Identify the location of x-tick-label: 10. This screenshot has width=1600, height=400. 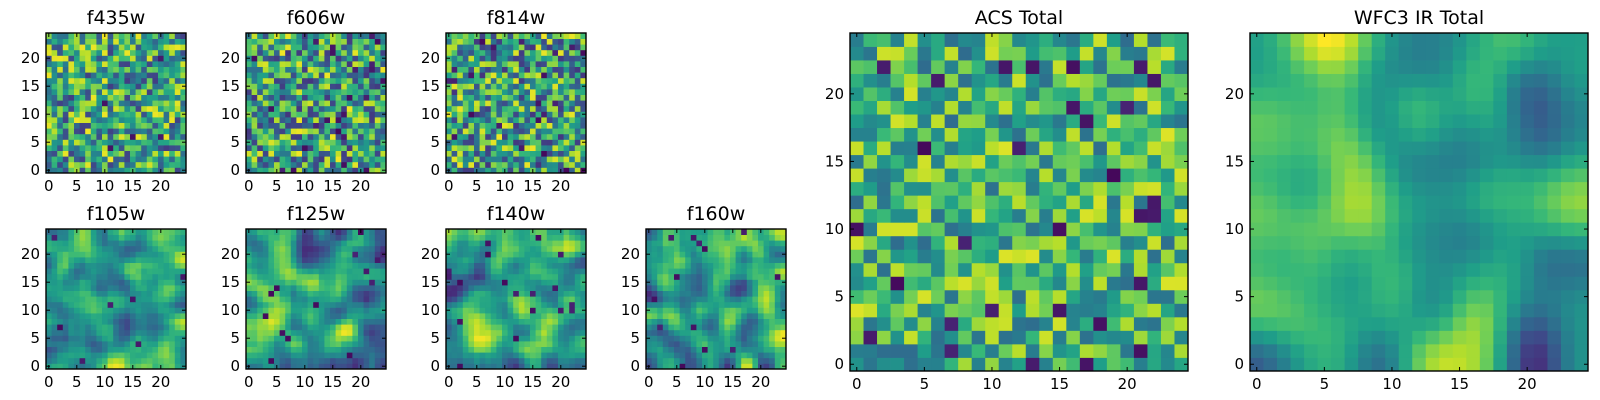
(504, 186).